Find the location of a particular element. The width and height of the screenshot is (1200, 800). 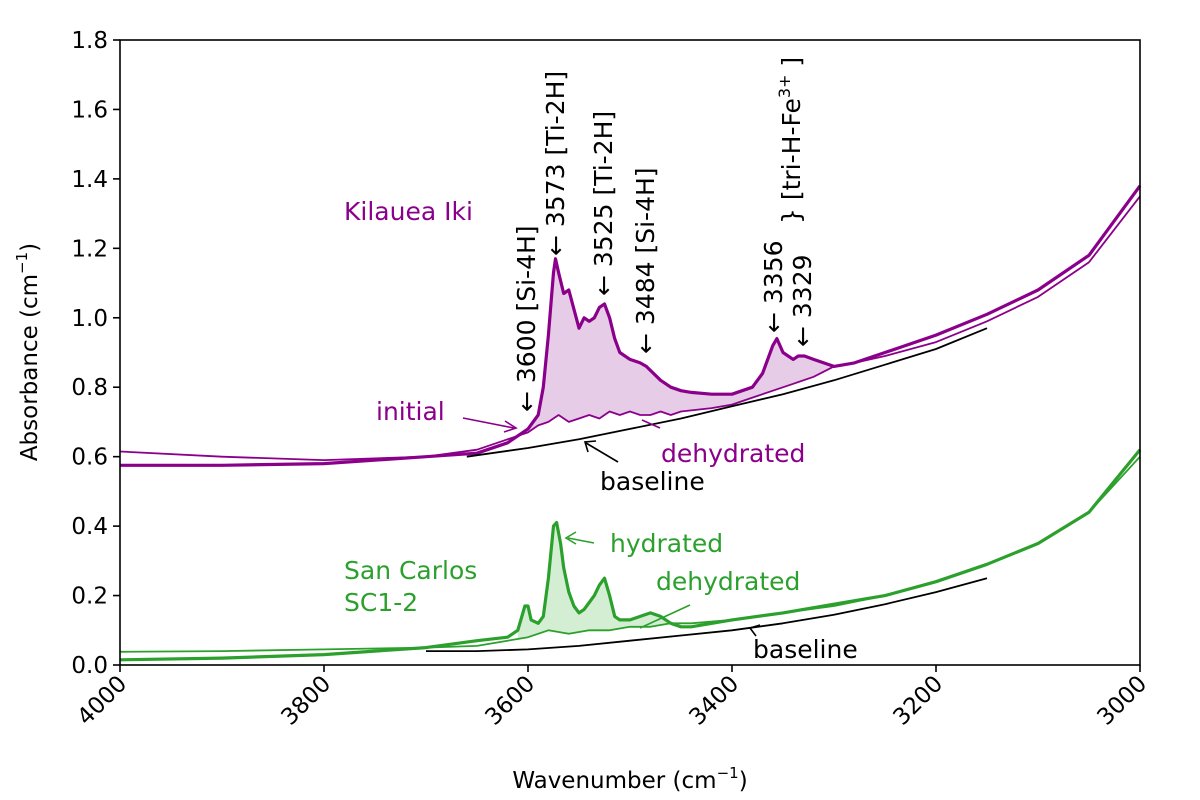

y-tick-label: 0.4 is located at coordinates (89, 527).